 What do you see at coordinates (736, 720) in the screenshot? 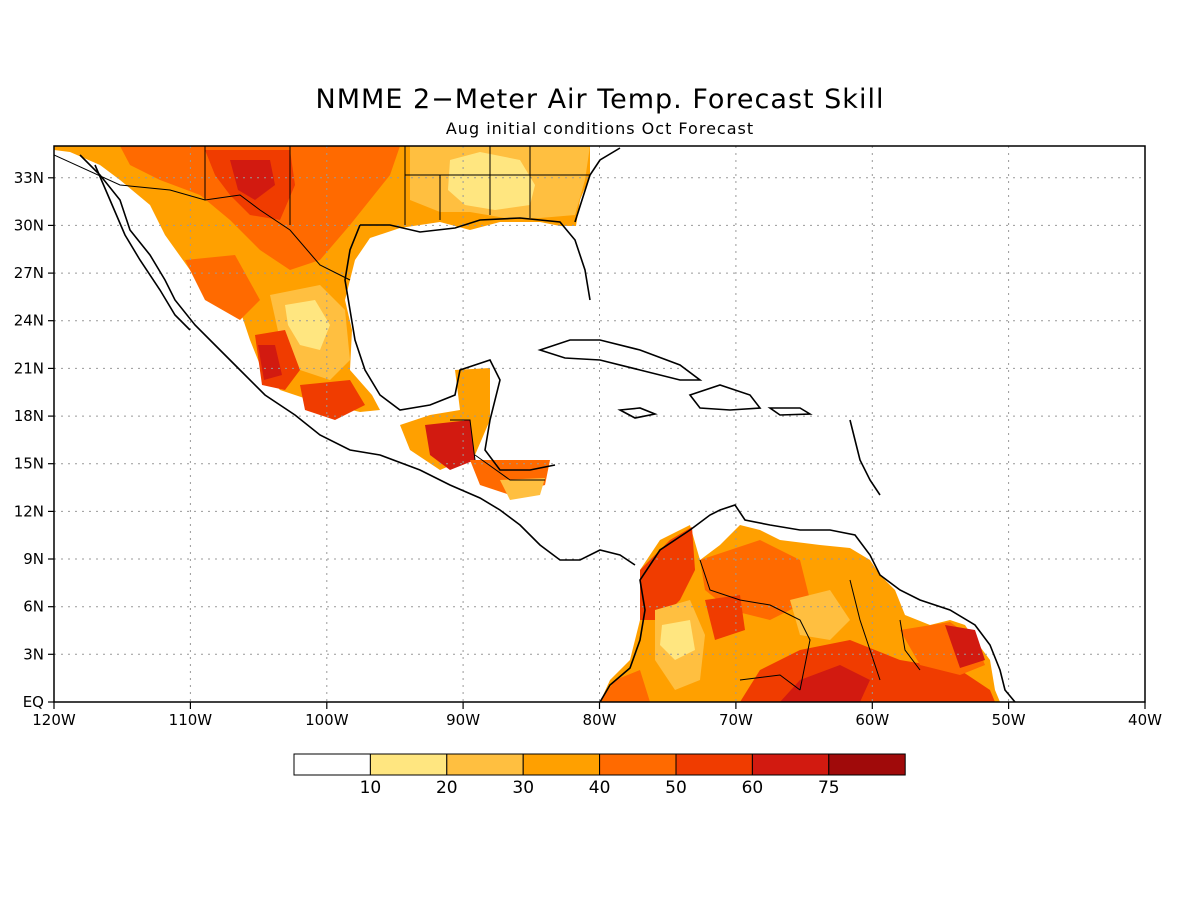
I see `x-tick-label: 70W` at bounding box center [736, 720].